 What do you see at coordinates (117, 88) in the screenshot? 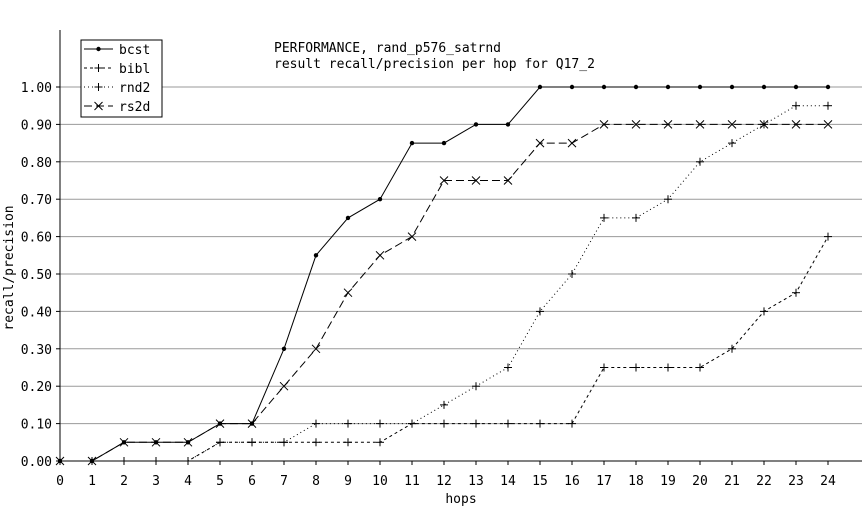
I see `legend-item-rnd2: rnd2` at bounding box center [117, 88].